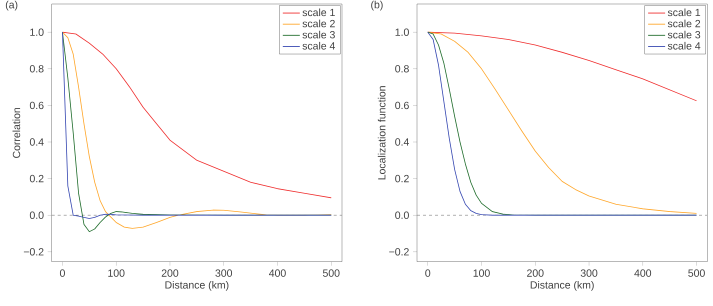 Image resolution: width=713 pixels, height=306 pixels. Describe the element at coordinates (382, 133) in the screenshot. I see `y-axis-title: Localization function` at that location.